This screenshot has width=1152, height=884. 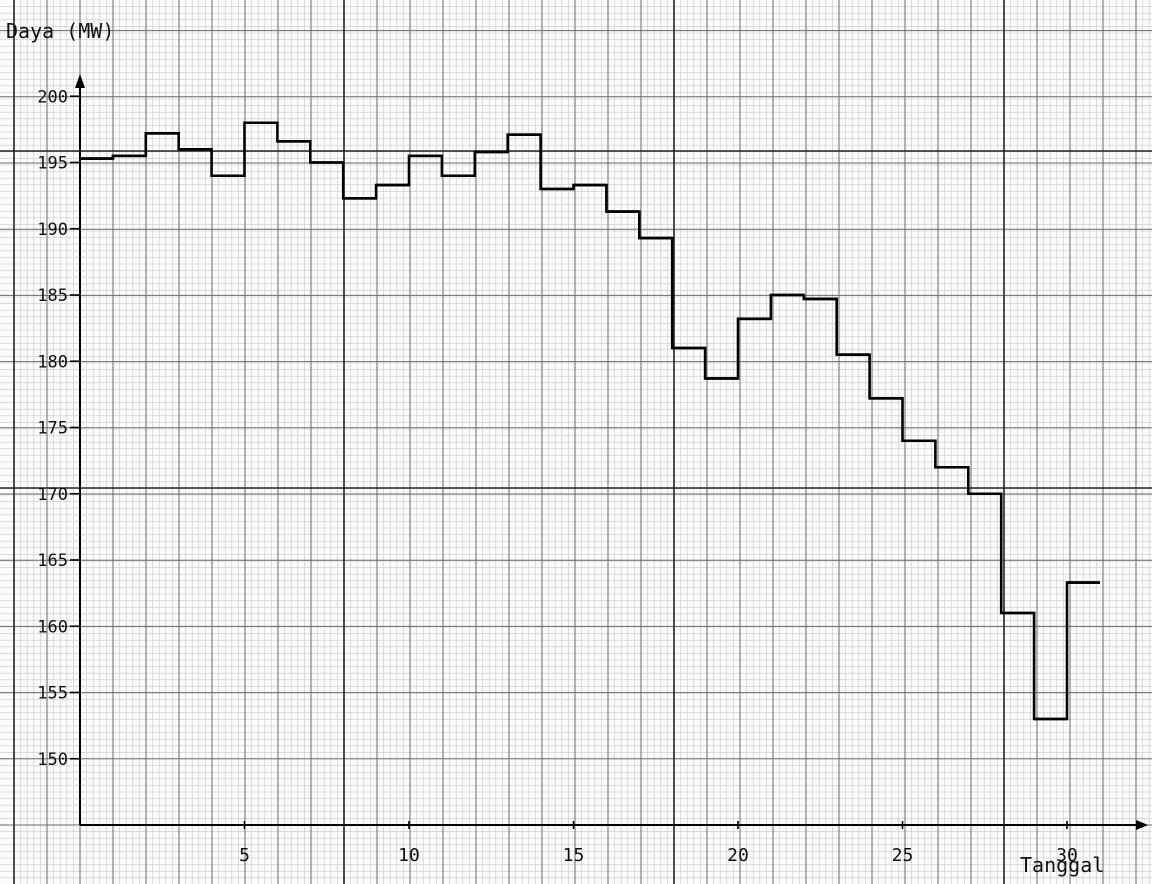 I want to click on x-axis-title: Tanggal, so click(x=1062, y=865).